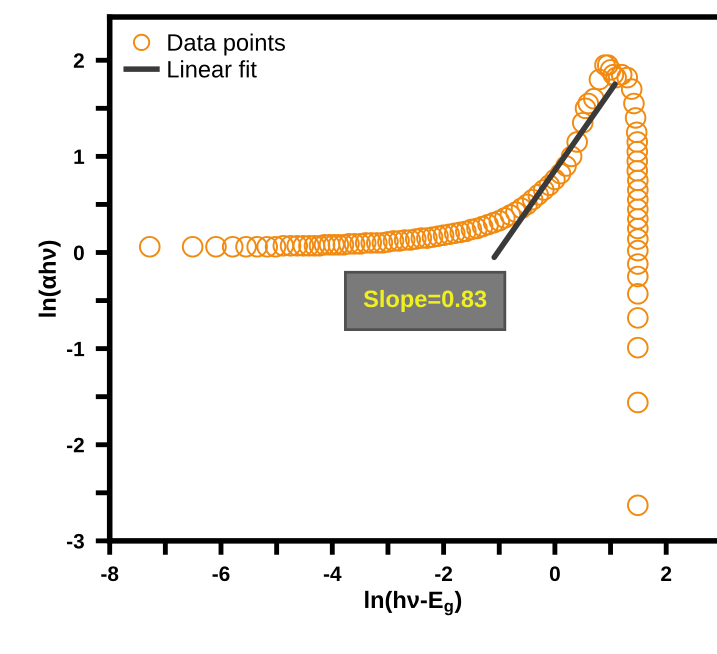 This screenshot has height=654, width=717. What do you see at coordinates (49, 278) in the screenshot?
I see `y-axis-title: ln(αhν)` at bounding box center [49, 278].